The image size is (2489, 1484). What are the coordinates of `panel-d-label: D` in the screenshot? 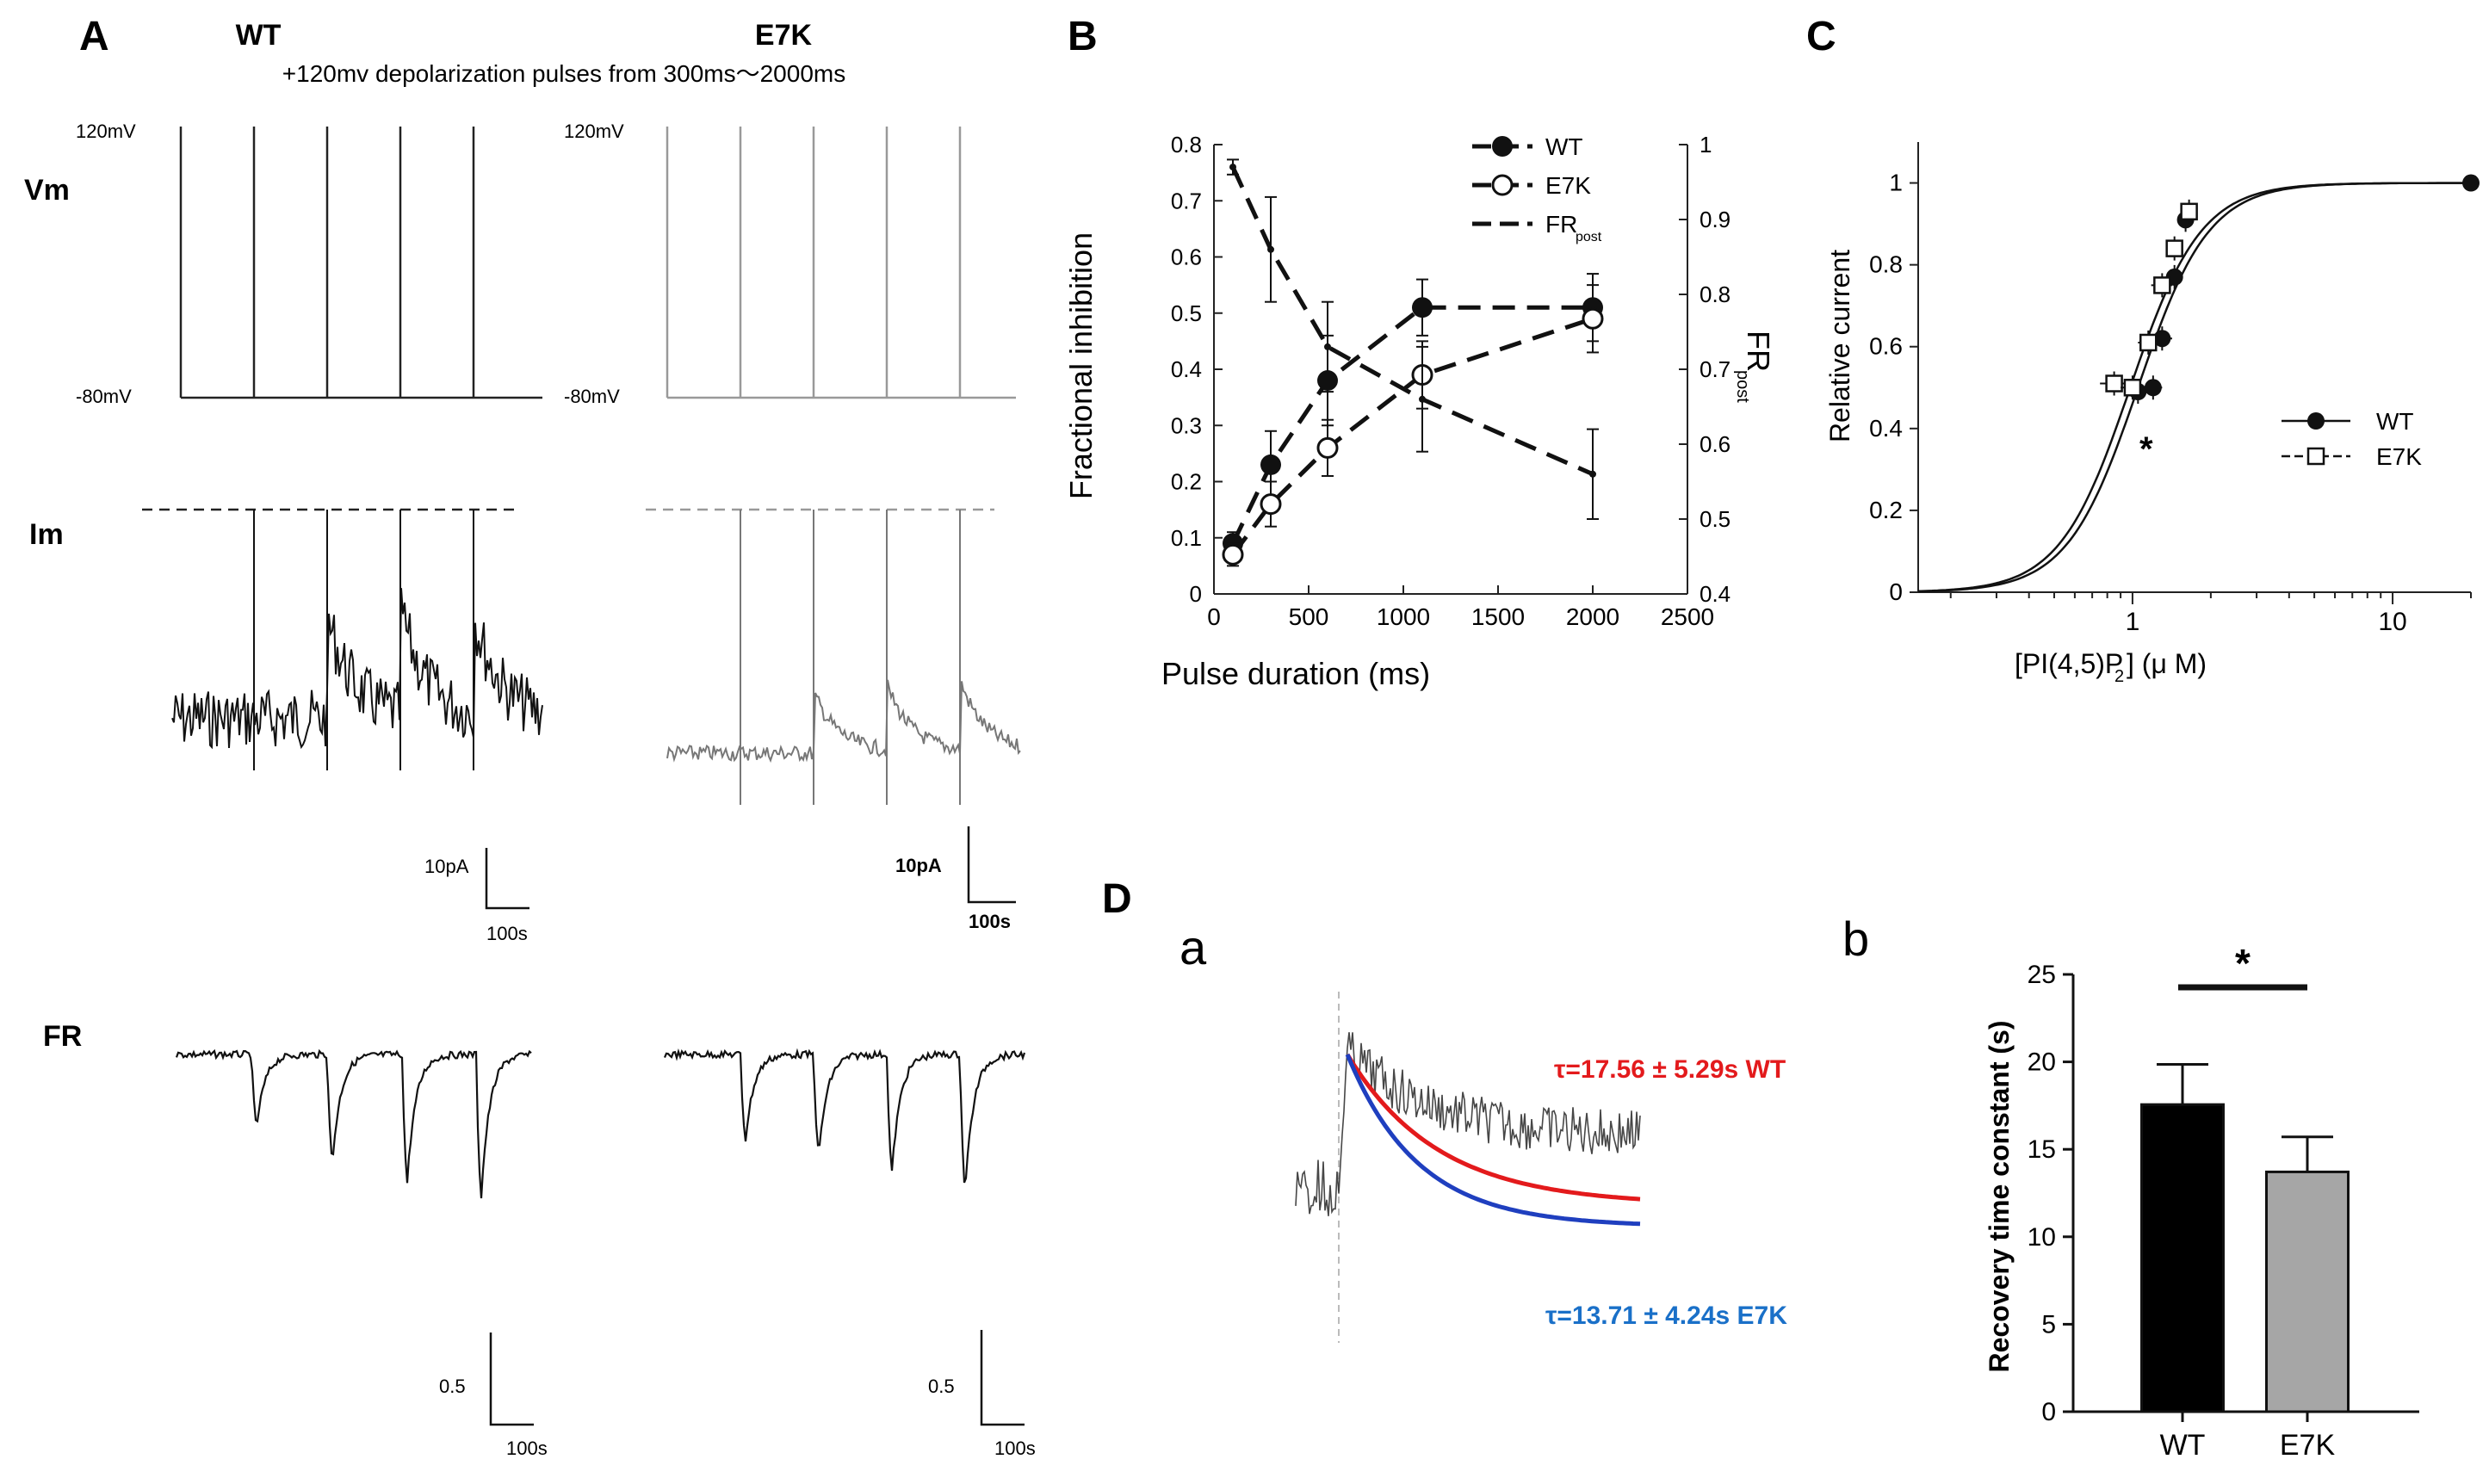 It's located at (1117, 899).